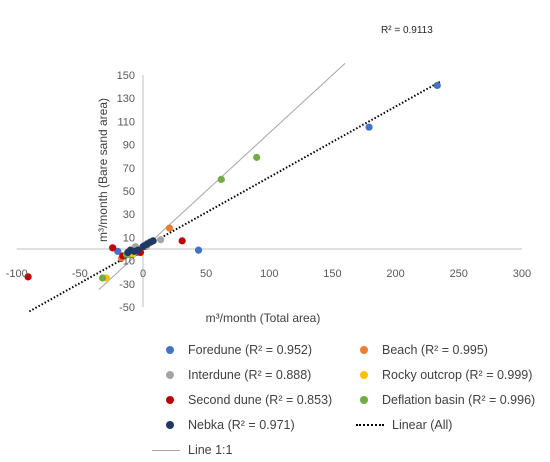 This screenshot has width=550, height=462. I want to click on legend-label: Interdune (R² = 0.888), so click(249, 375).